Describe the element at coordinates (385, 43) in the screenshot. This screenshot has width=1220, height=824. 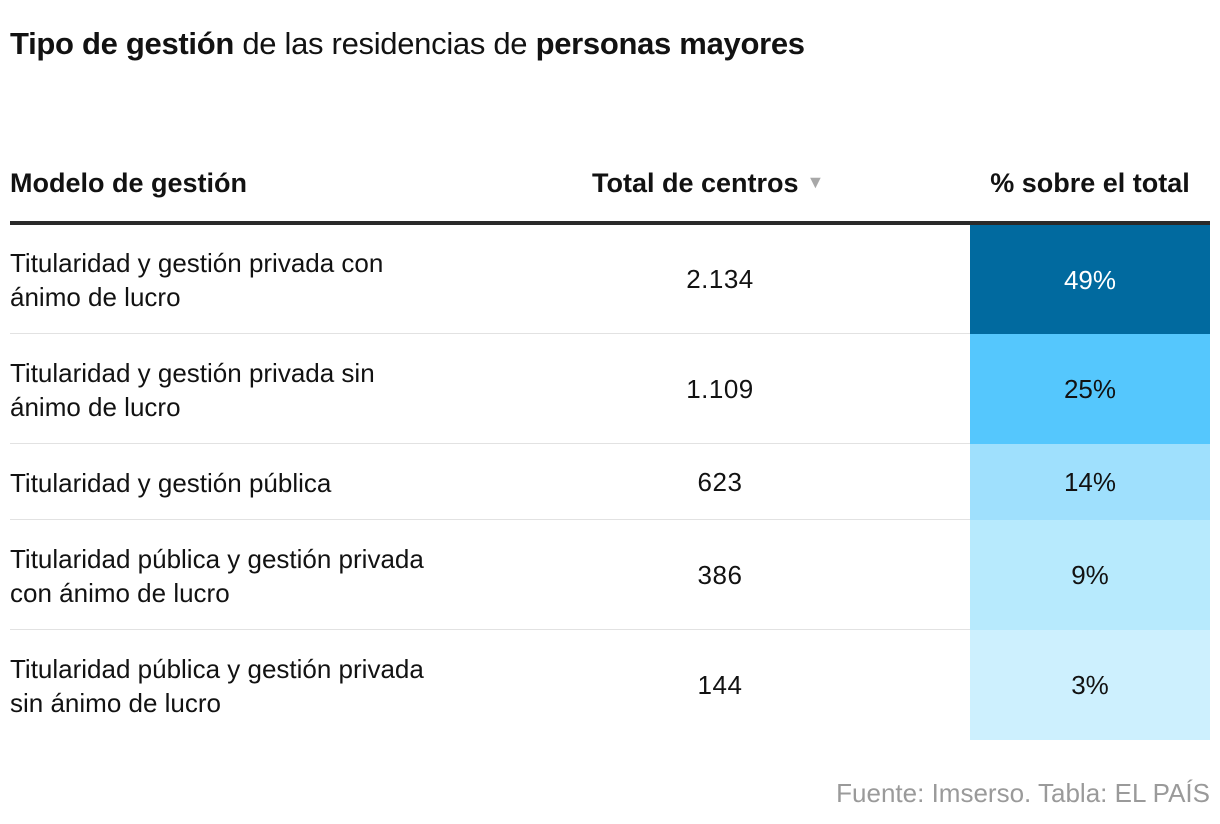
I see `title-regular: de las residencias de` at that location.